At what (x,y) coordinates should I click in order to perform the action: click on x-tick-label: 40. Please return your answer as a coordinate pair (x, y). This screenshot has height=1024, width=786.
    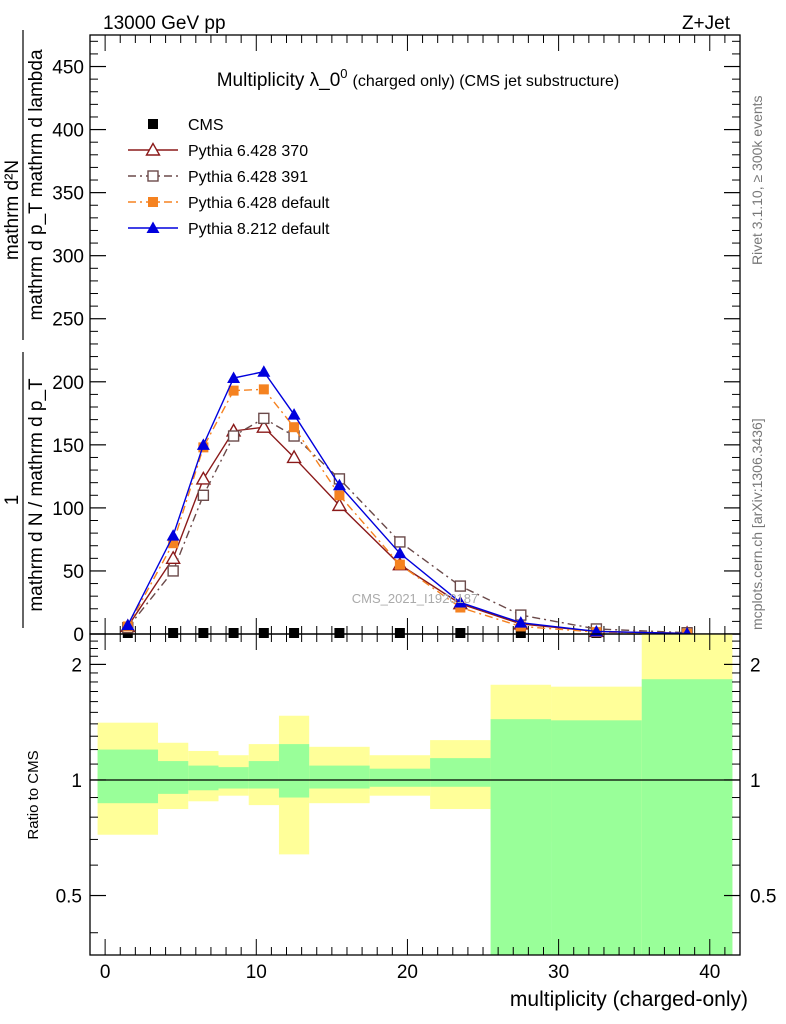
    Looking at the image, I should click on (709, 972).